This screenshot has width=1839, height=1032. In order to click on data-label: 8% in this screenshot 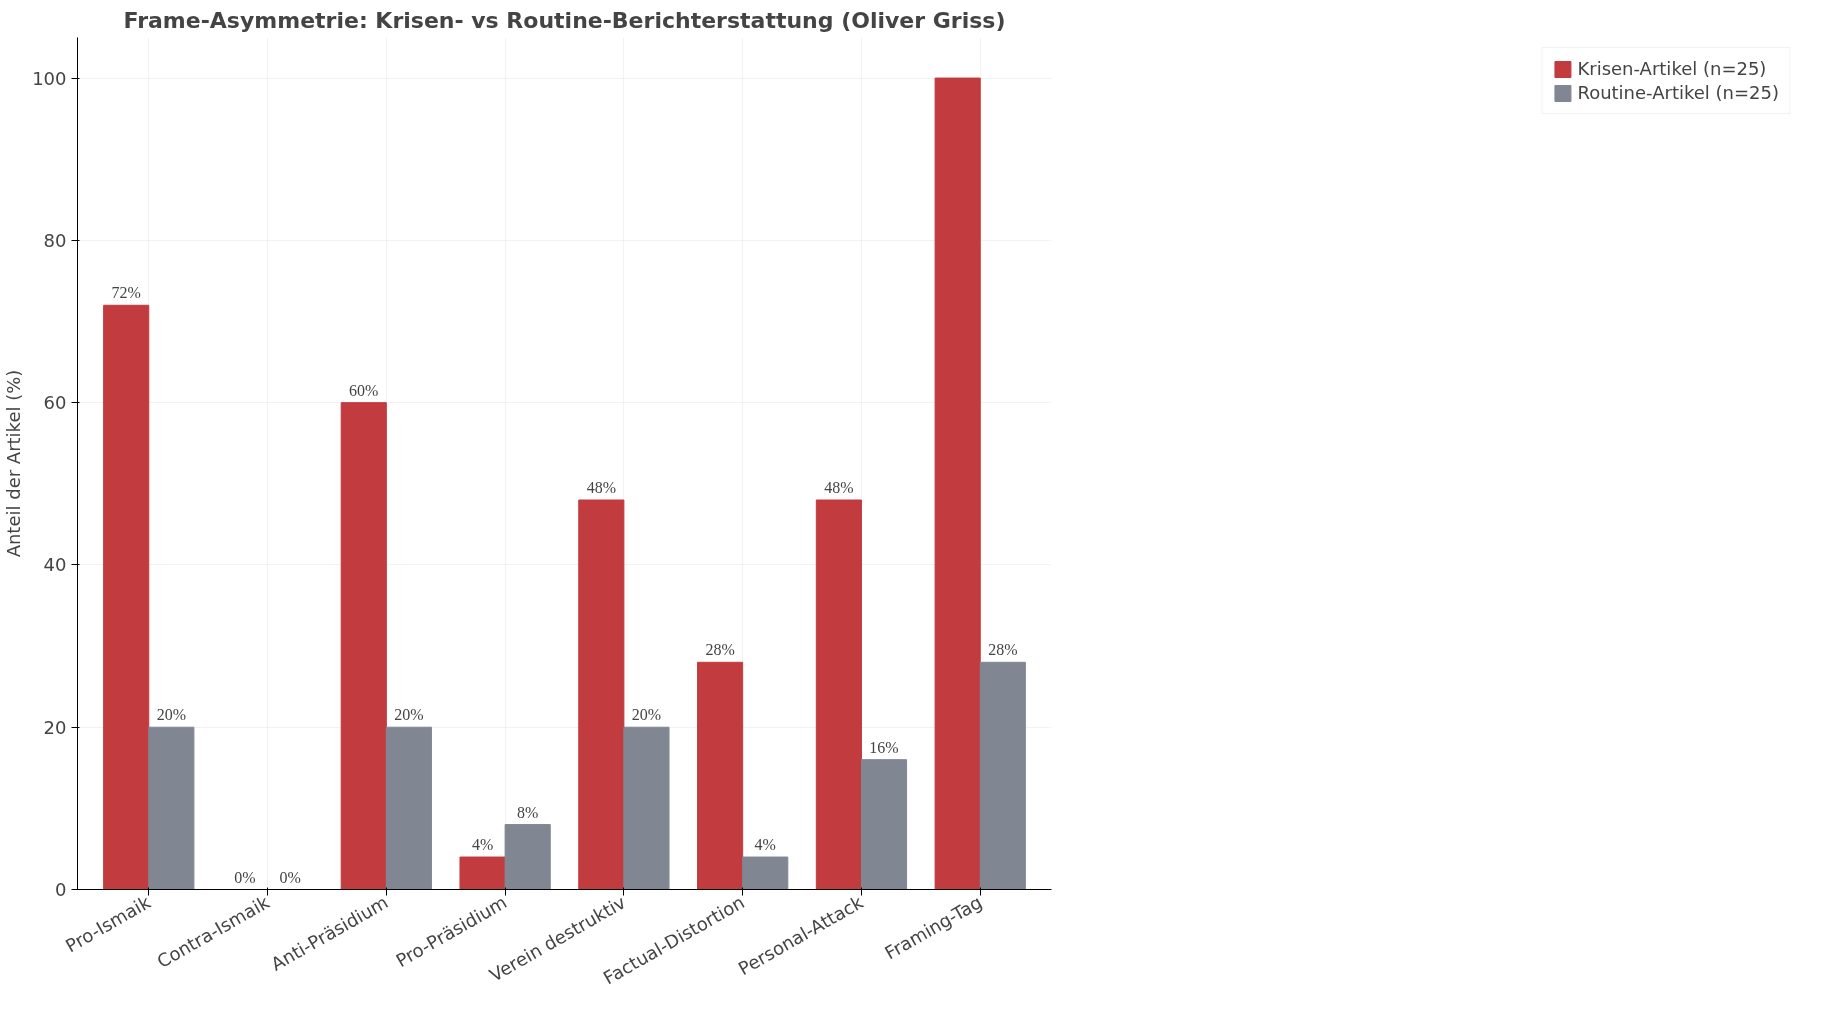, I will do `click(528, 812)`.